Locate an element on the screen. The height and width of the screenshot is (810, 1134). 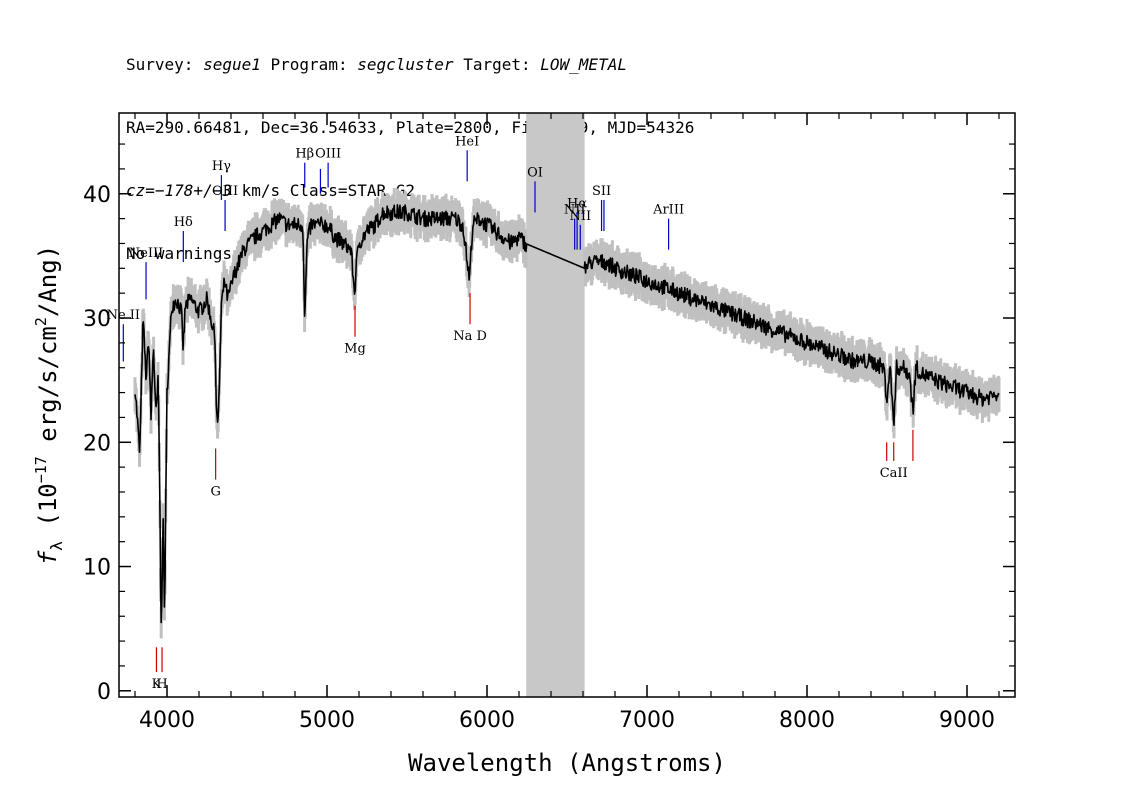
absorption-line-label: K is located at coordinates (157, 684).